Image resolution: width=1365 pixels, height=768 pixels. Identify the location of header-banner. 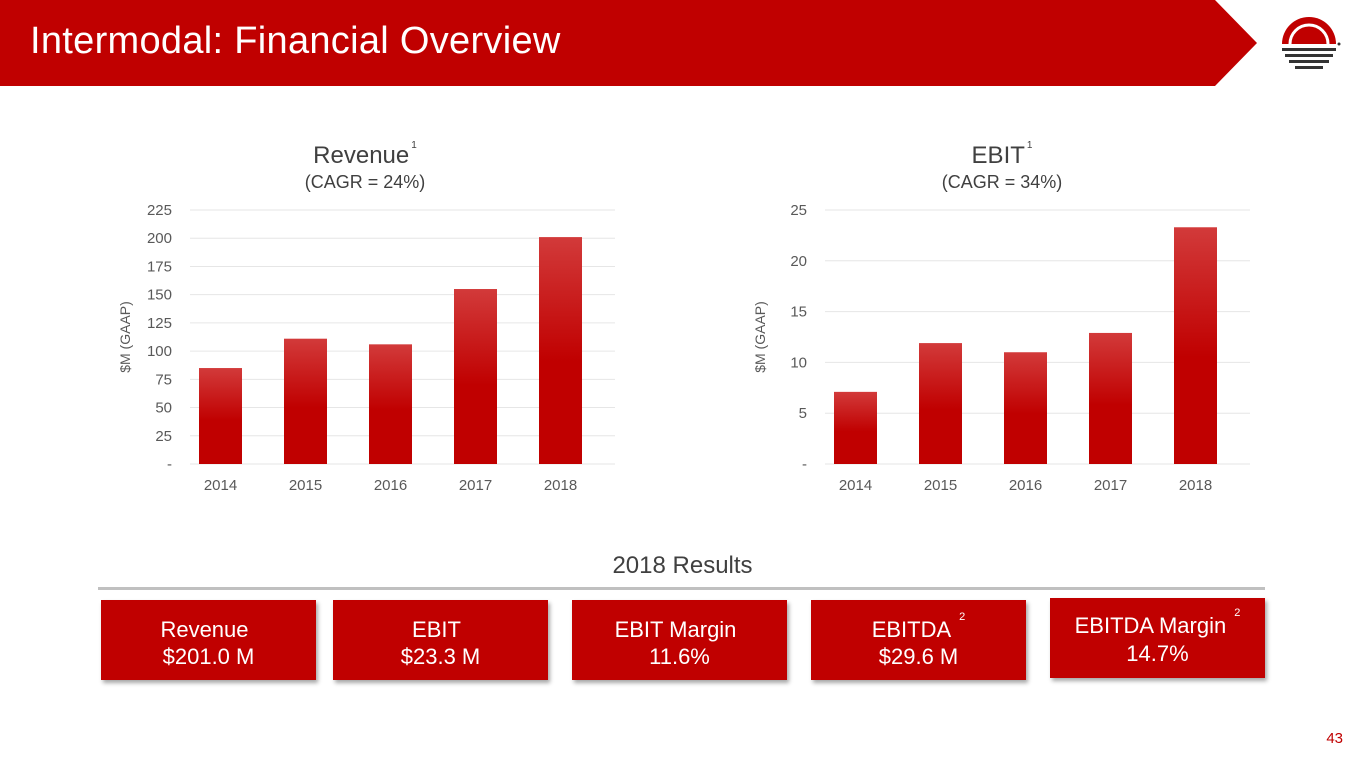
(628, 43).